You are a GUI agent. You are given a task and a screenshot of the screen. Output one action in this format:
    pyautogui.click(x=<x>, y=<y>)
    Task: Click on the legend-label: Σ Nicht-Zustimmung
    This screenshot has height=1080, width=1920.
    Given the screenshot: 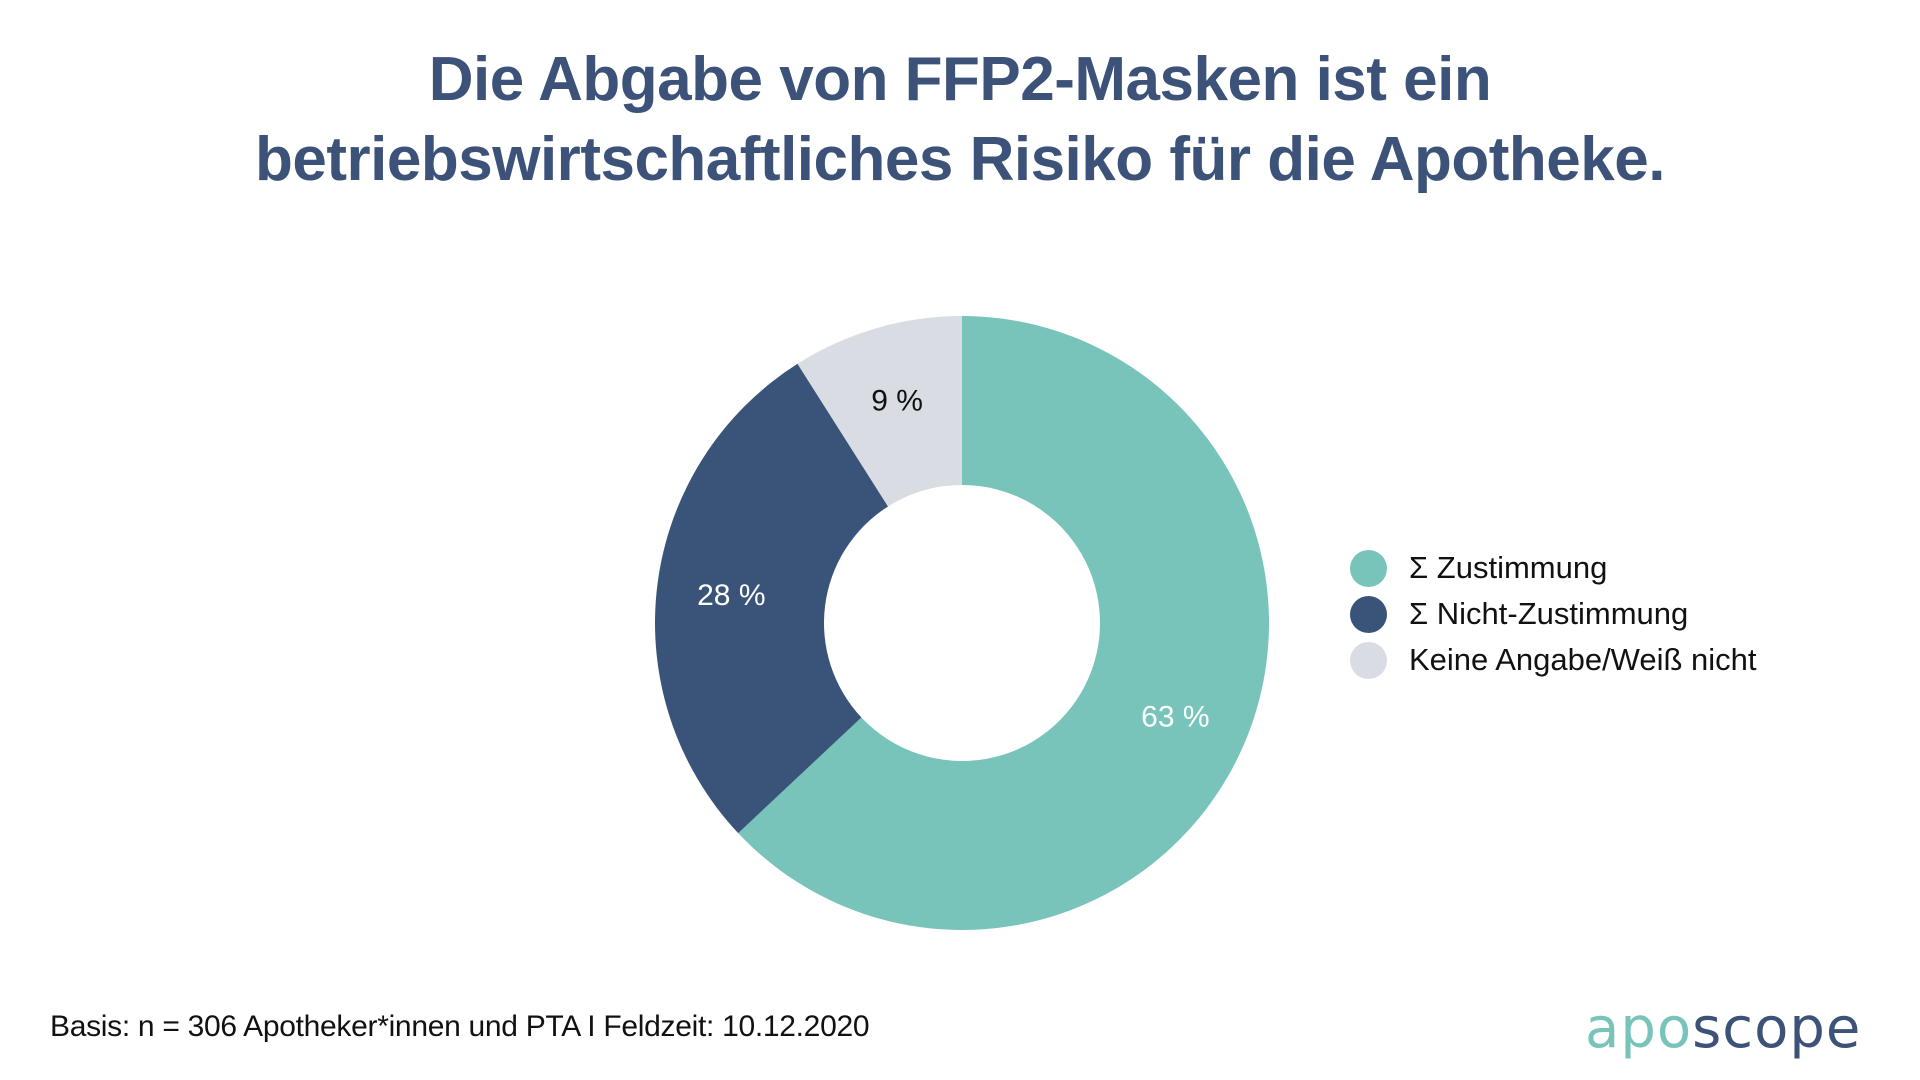 What is the action you would take?
    pyautogui.click(x=1549, y=613)
    